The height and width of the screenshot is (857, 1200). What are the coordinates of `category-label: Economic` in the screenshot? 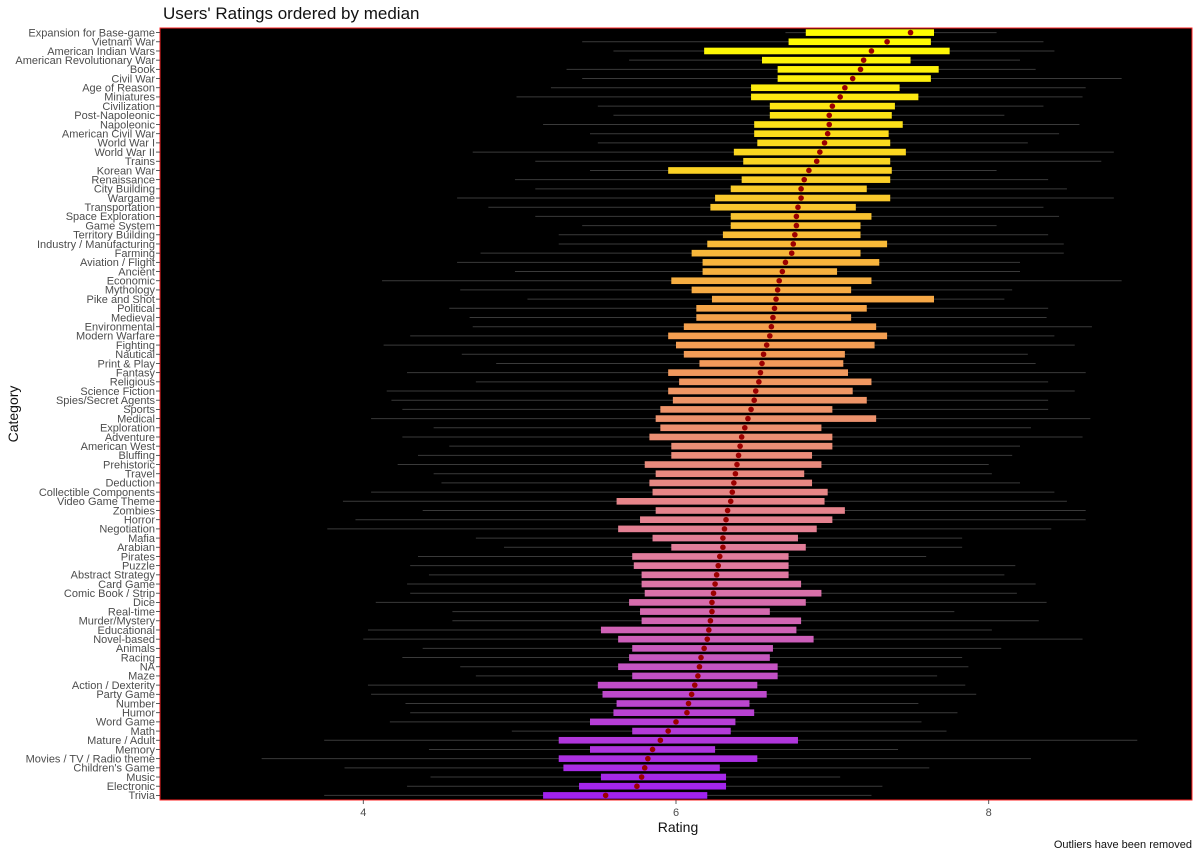 It's located at (131, 282).